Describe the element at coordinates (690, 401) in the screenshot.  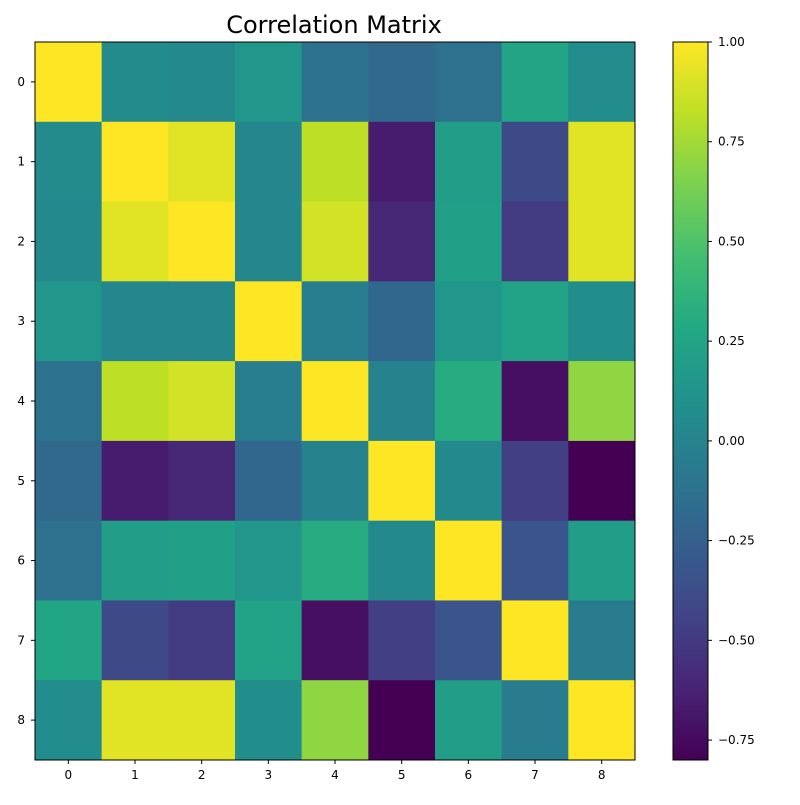
I see `colorbar-gradient` at that location.